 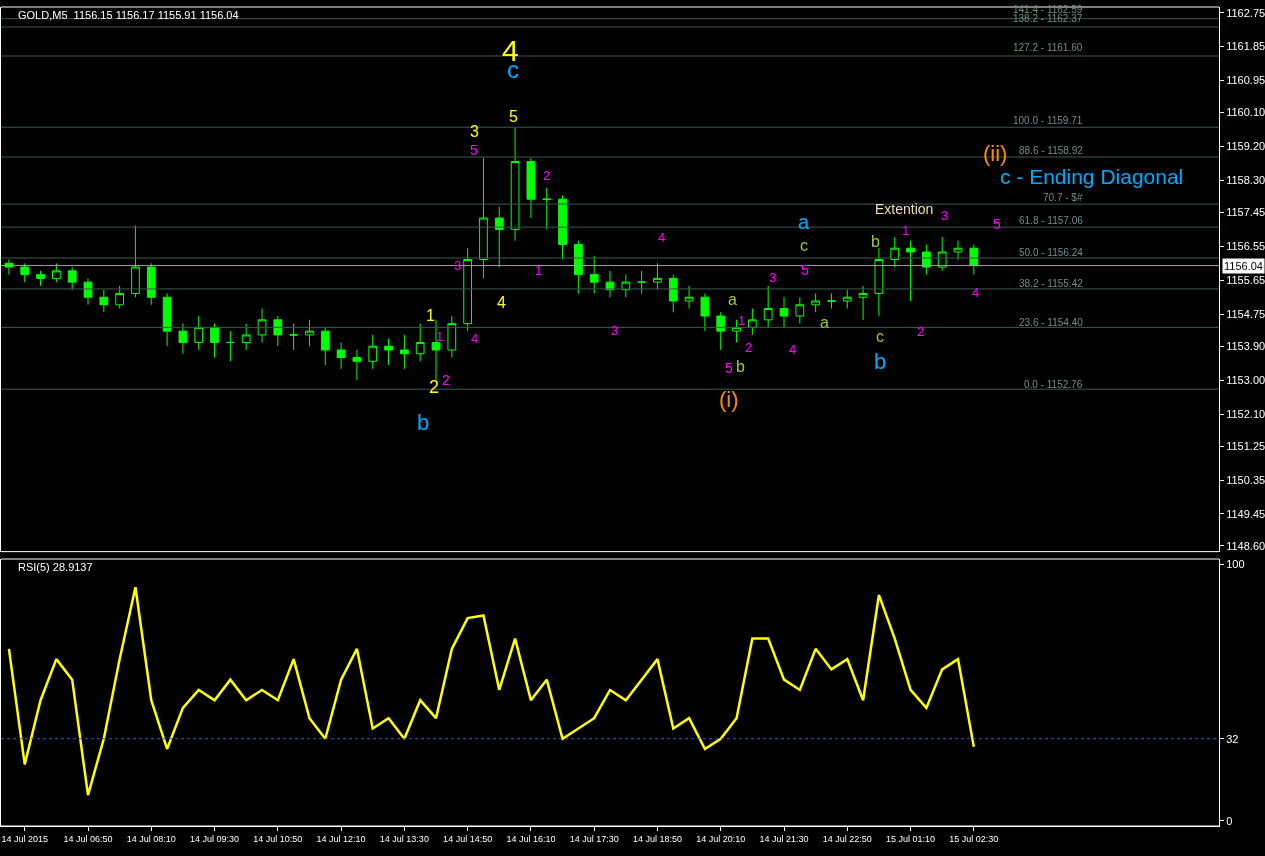 What do you see at coordinates (88, 838) in the screenshot?
I see `x-tick-label: 14 Jul 06:50` at bounding box center [88, 838].